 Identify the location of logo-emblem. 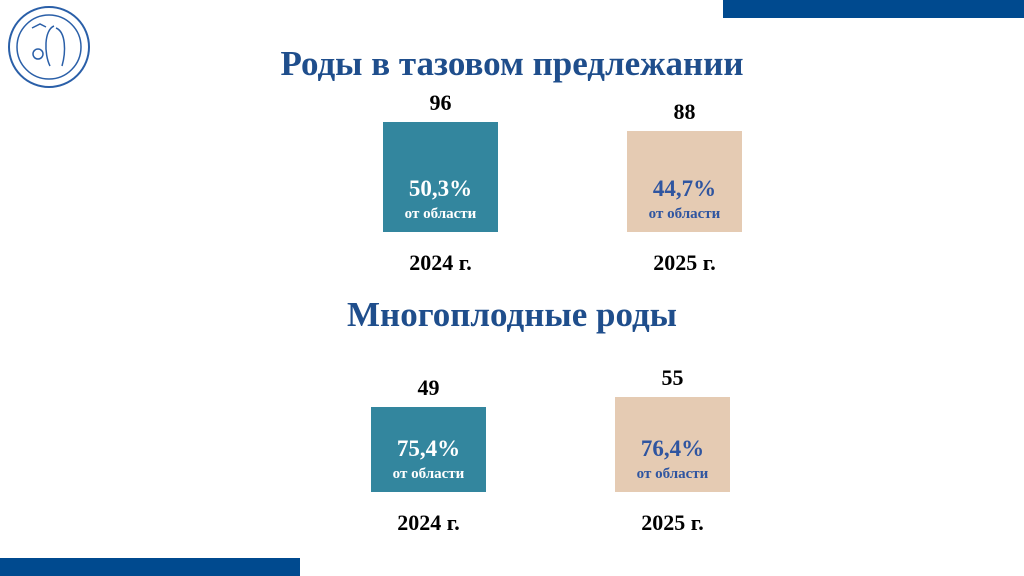
(49, 47).